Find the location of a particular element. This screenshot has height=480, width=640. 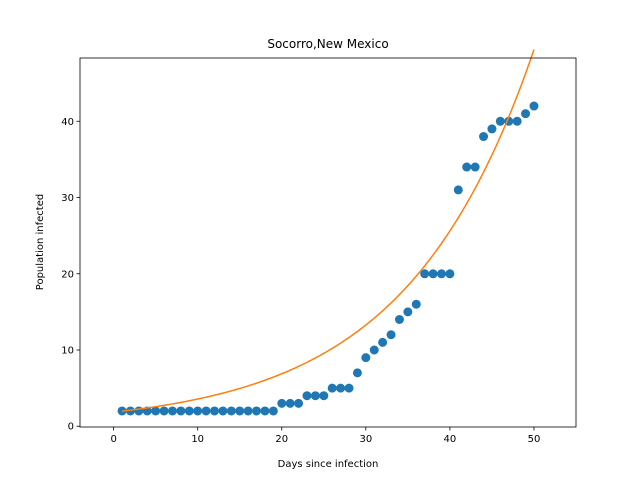

x-tick-label: 30 is located at coordinates (365, 439).